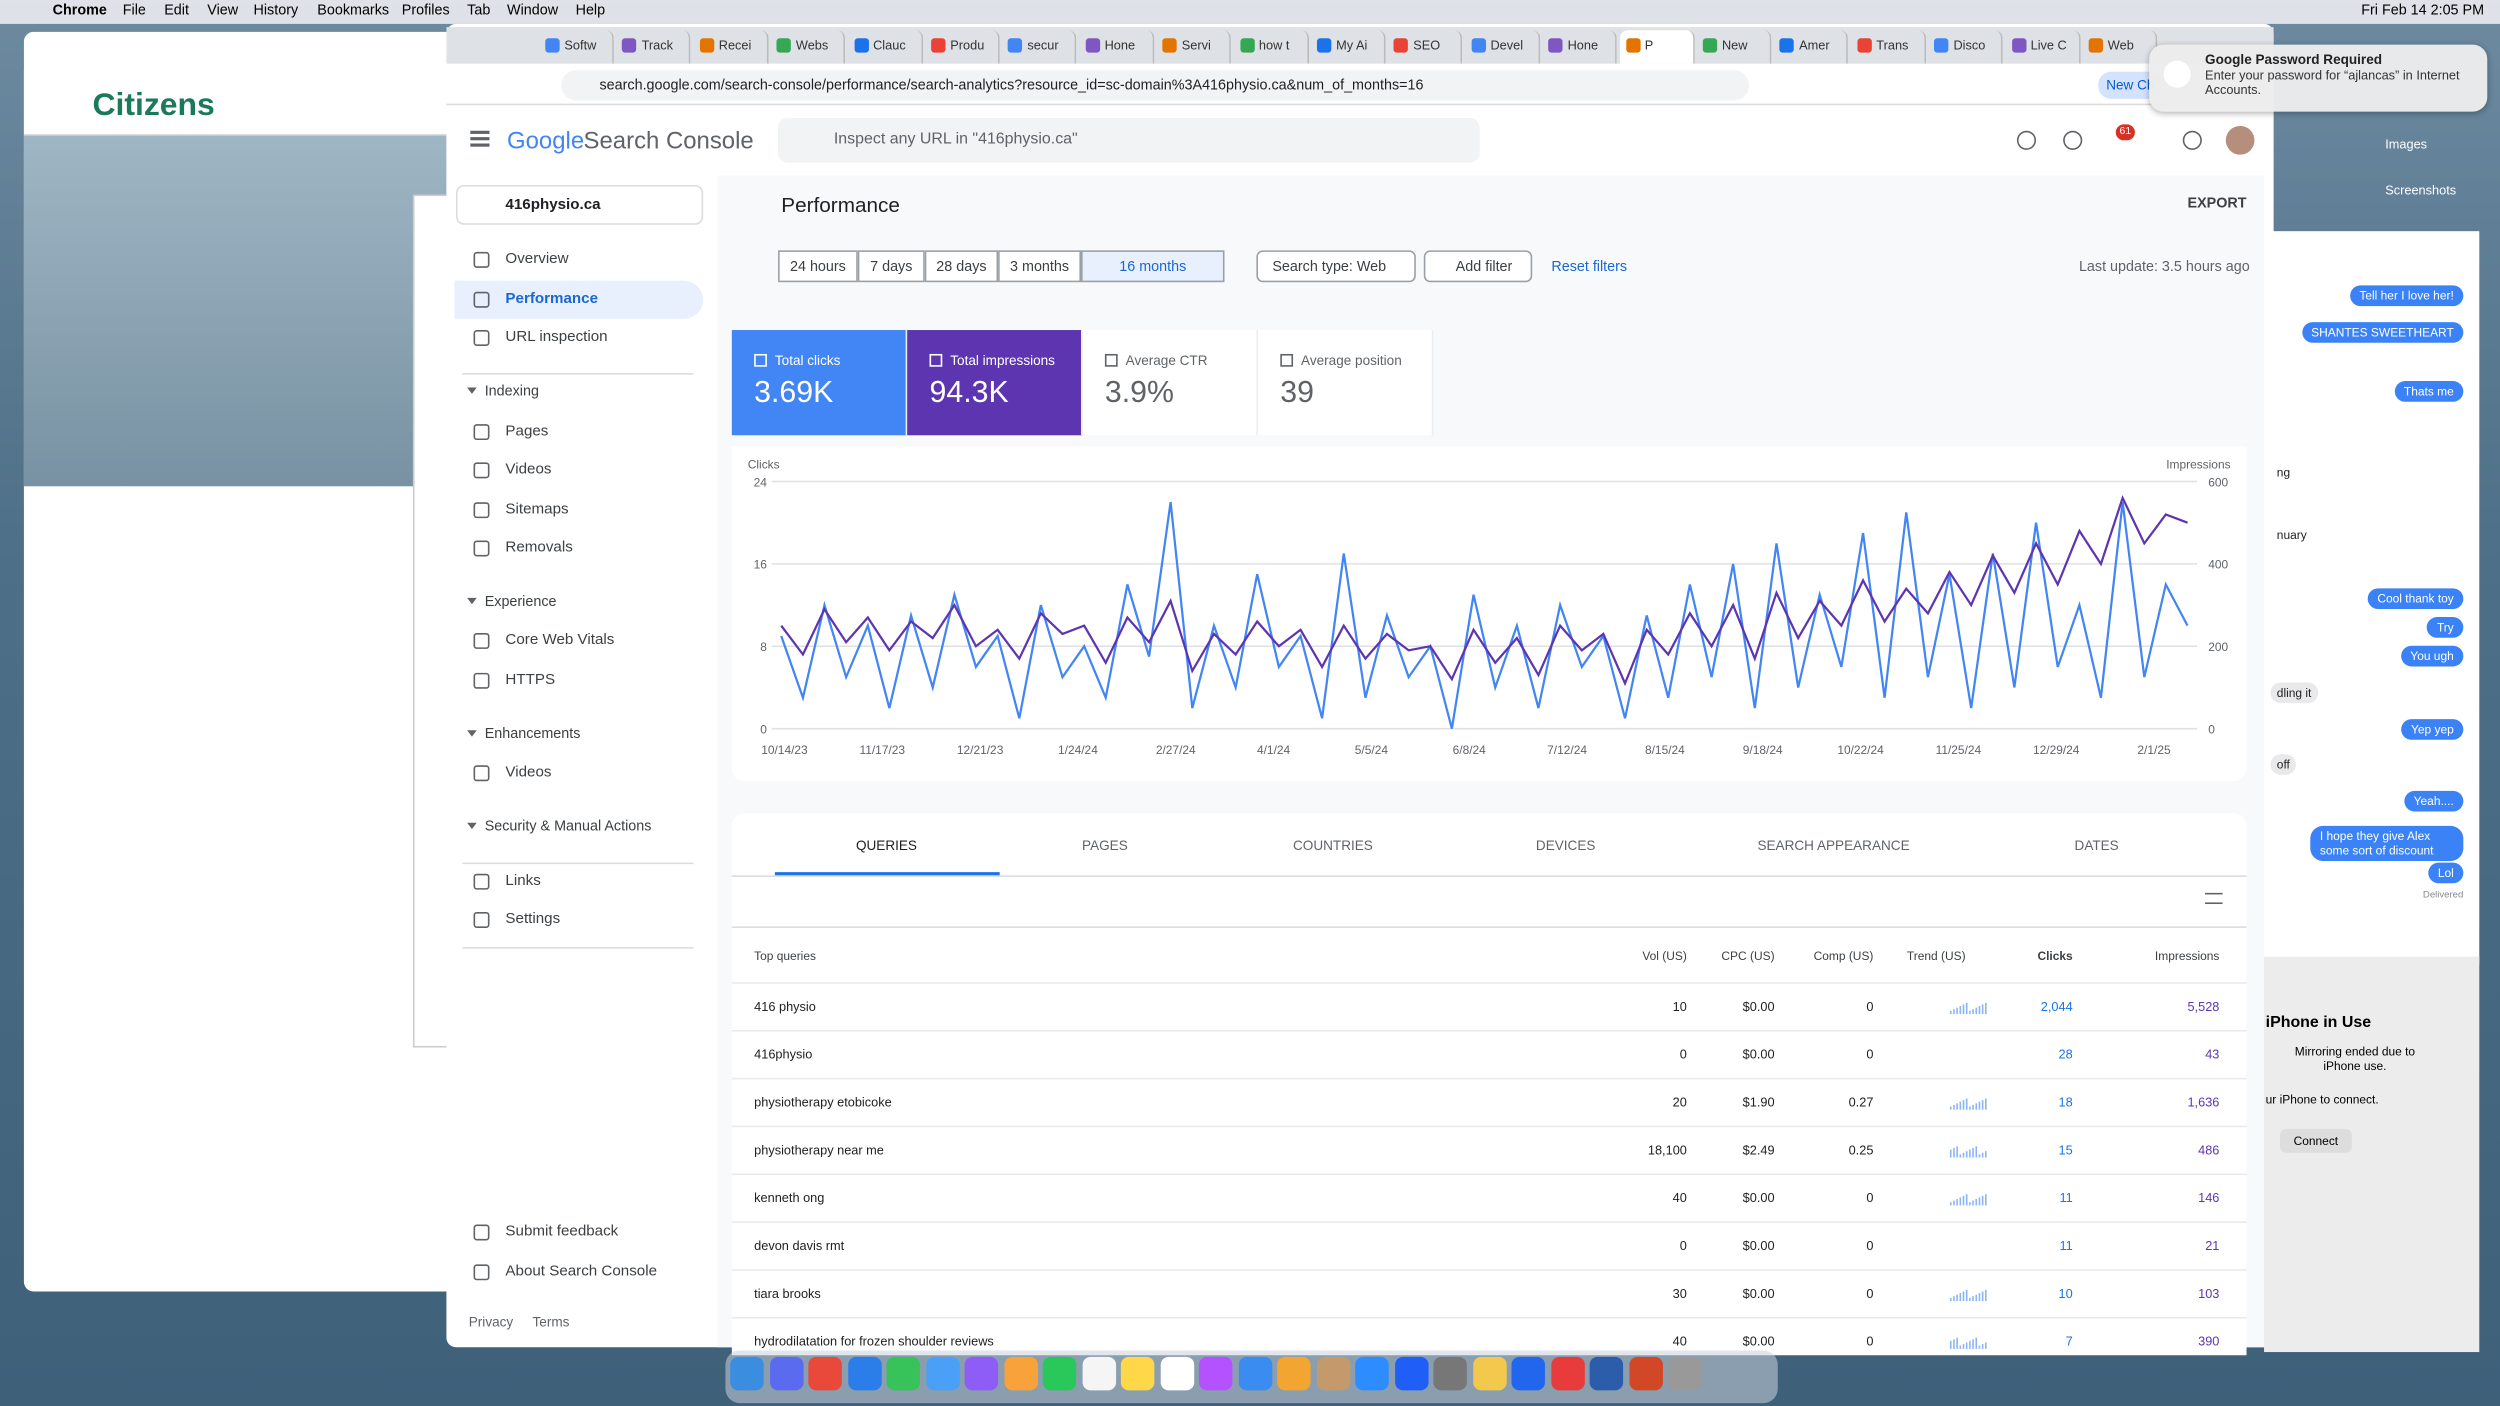  Describe the element at coordinates (885, 47) in the screenshot. I see `tab: Clauc` at that location.